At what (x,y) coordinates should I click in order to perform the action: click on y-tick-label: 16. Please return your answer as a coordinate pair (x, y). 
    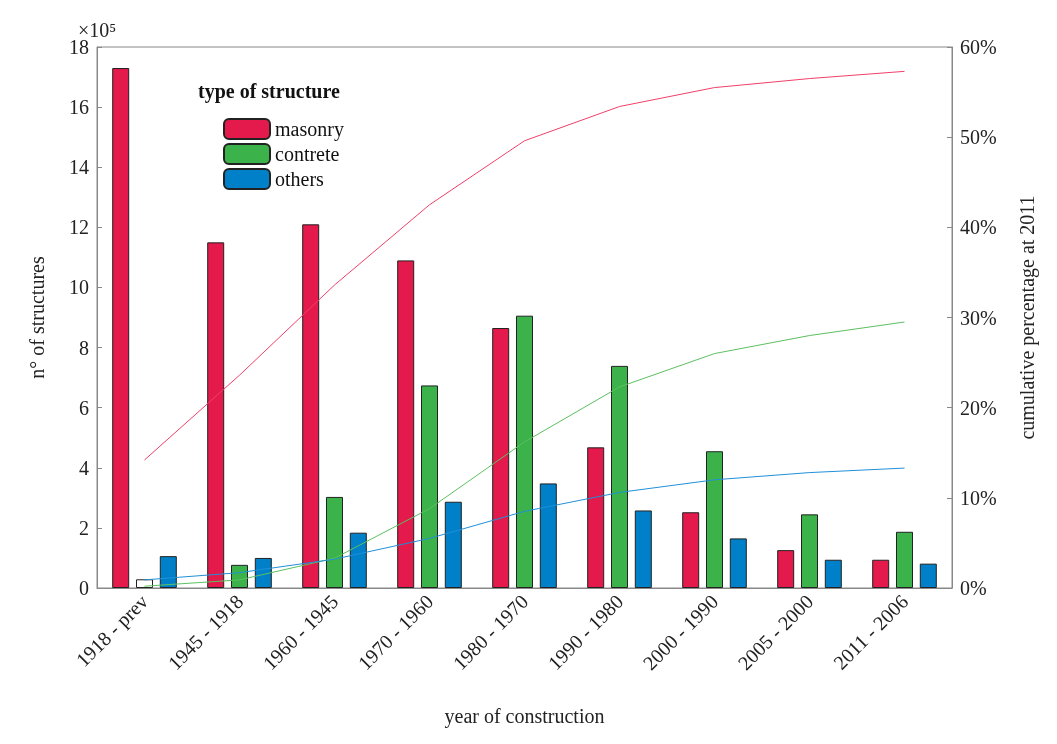
    Looking at the image, I should click on (79, 107).